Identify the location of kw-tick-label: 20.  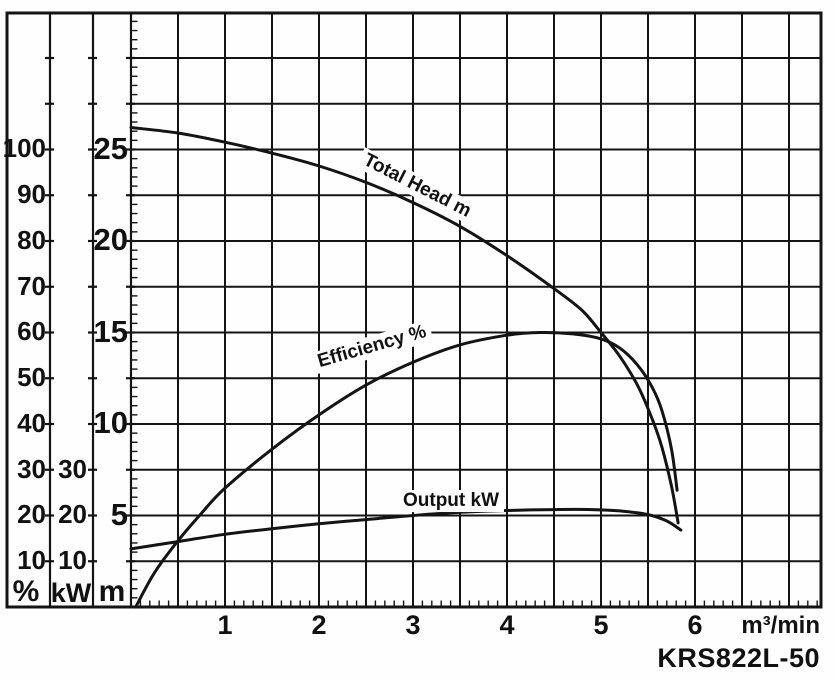
(72, 514).